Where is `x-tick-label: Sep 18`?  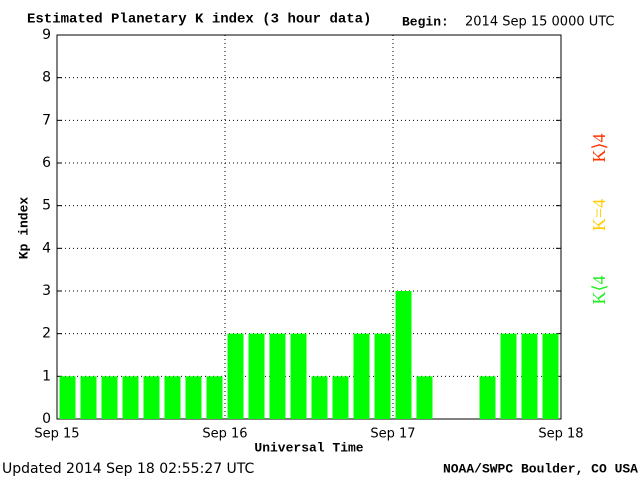 x-tick-label: Sep 18 is located at coordinates (560, 434).